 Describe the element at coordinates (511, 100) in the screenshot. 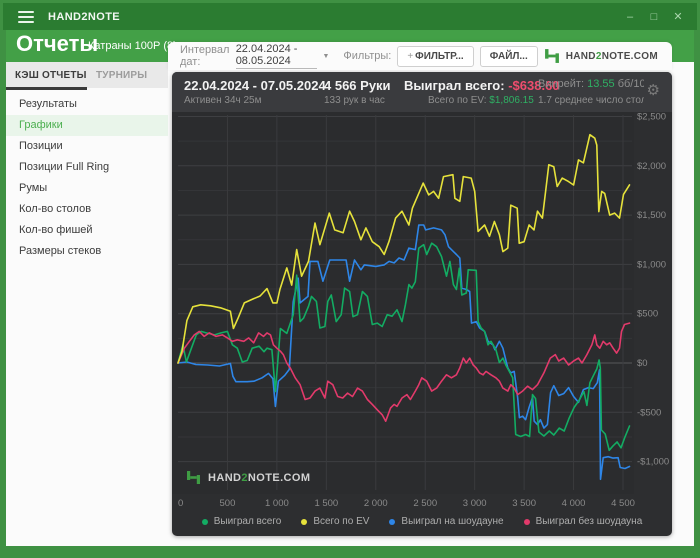

I see `ev-value: $1,806.15` at that location.